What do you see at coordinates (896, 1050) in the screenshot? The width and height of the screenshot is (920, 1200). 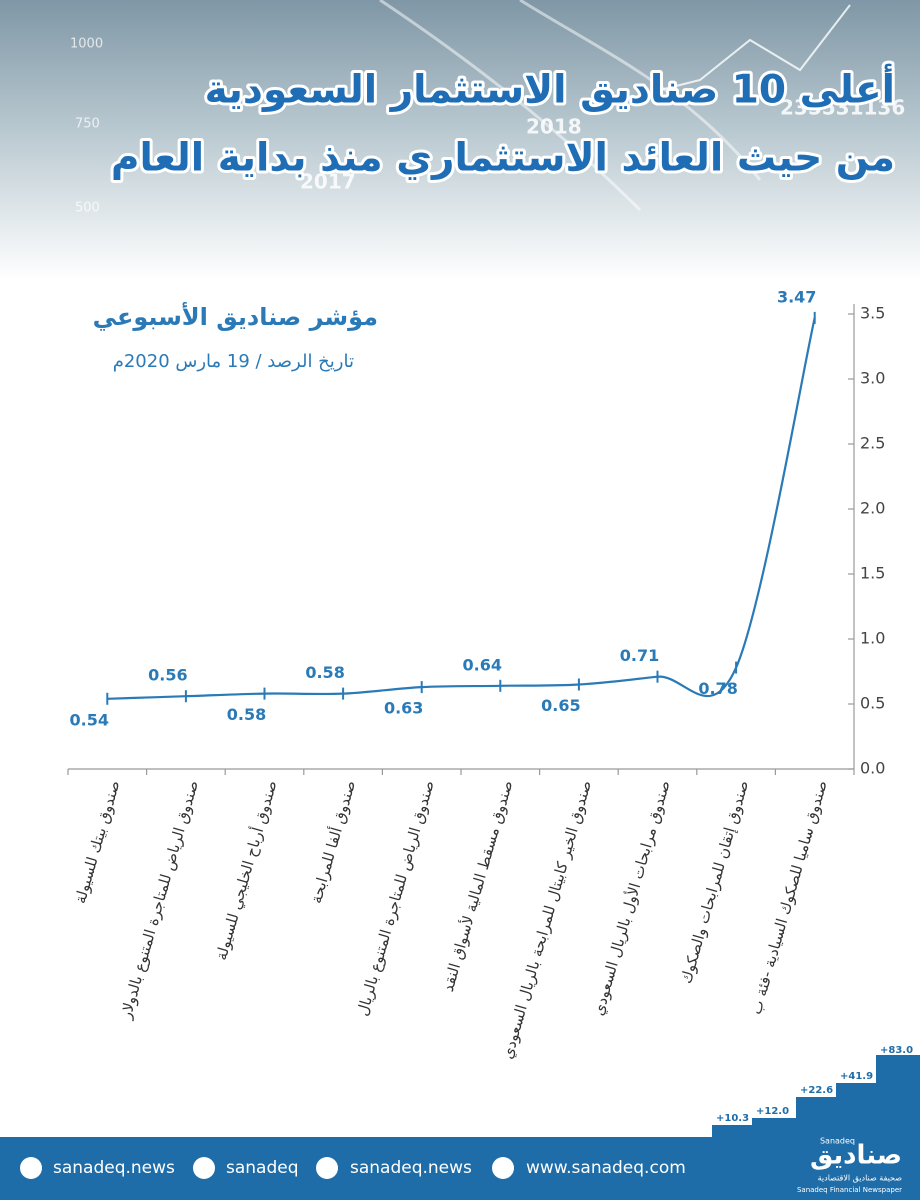 I see `step-label: +83.0` at bounding box center [896, 1050].